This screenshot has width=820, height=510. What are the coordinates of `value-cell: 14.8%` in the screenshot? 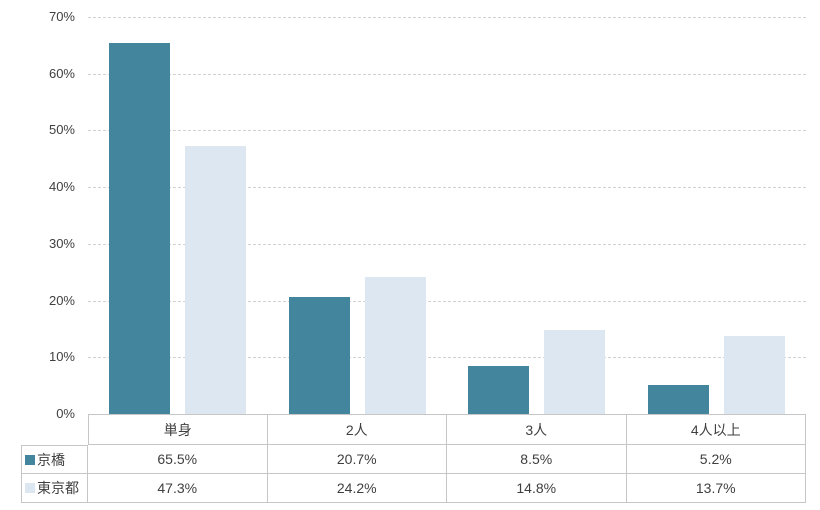 It's located at (537, 488).